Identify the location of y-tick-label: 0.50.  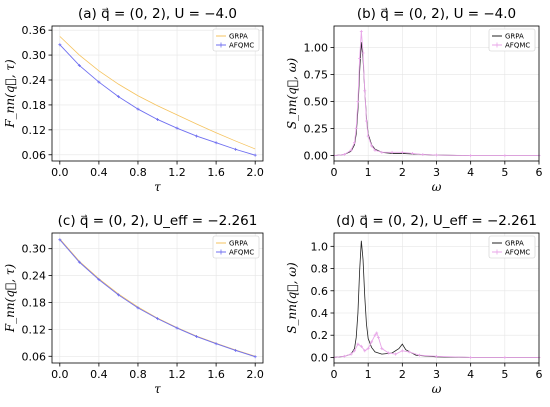
(316, 102).